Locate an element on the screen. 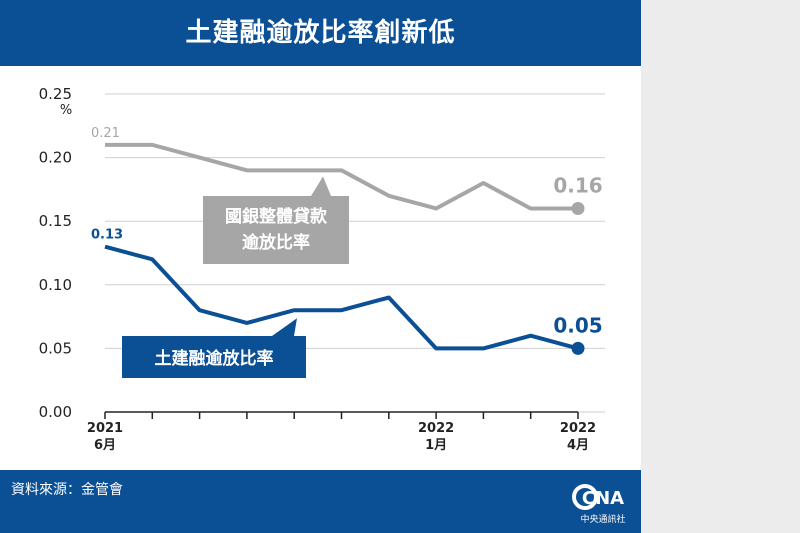 Image resolution: width=800 pixels, height=533 pixels. svg-text: 中央通訊社 is located at coordinates (602, 519).